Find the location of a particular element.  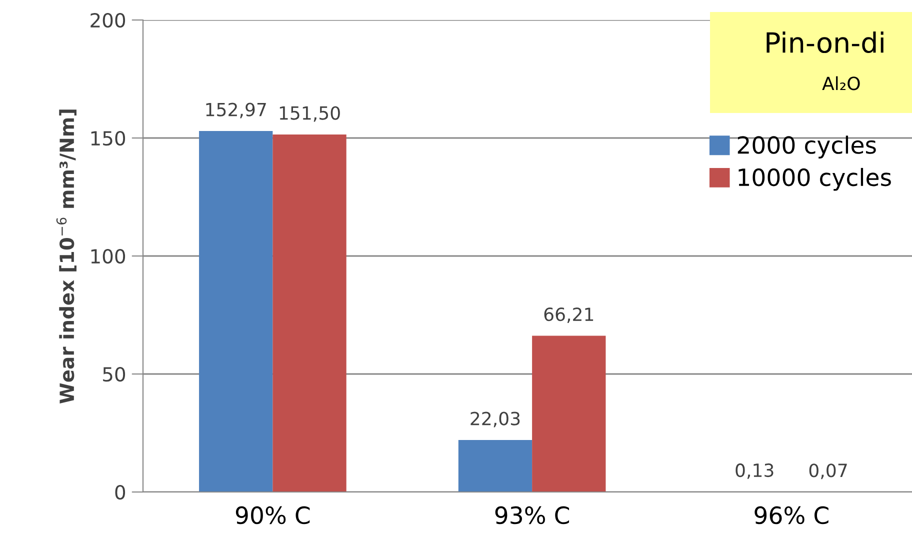

y-tick-label: 200 is located at coordinates (108, 20).